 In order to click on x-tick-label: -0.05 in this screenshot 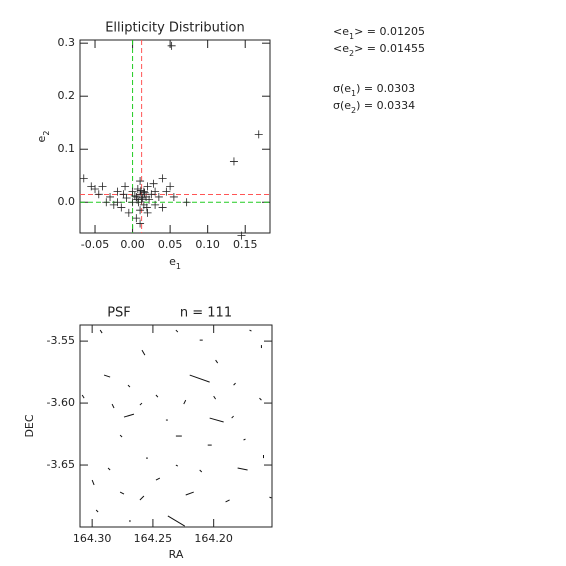, I will do `click(95, 244)`.